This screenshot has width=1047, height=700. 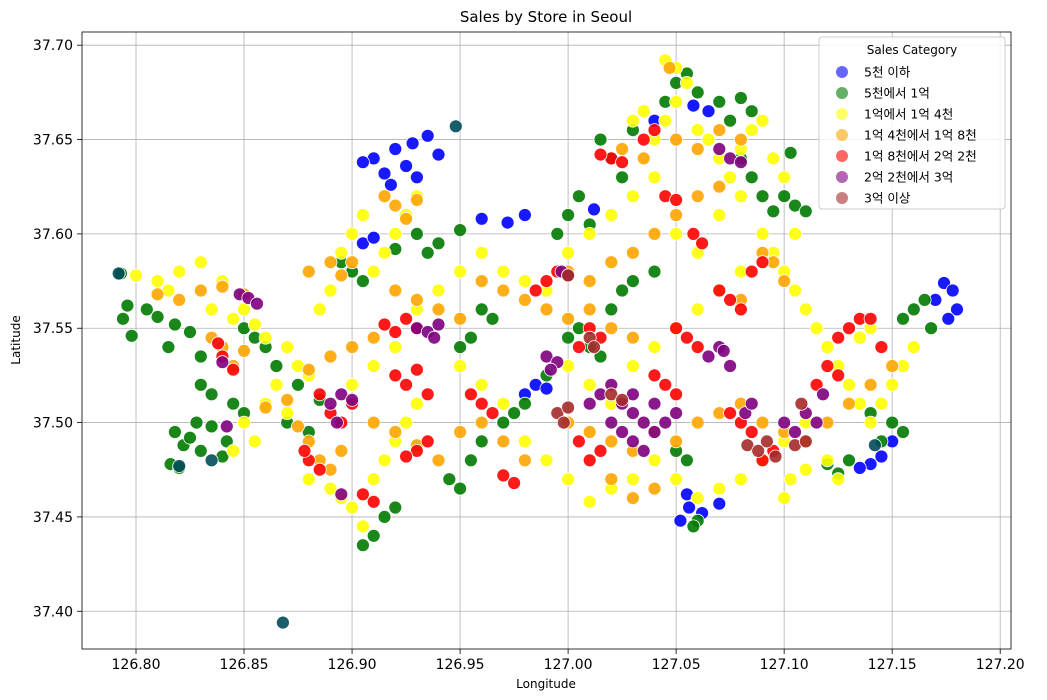 What do you see at coordinates (136, 665) in the screenshot?
I see `x-tick-label: 126.80` at bounding box center [136, 665].